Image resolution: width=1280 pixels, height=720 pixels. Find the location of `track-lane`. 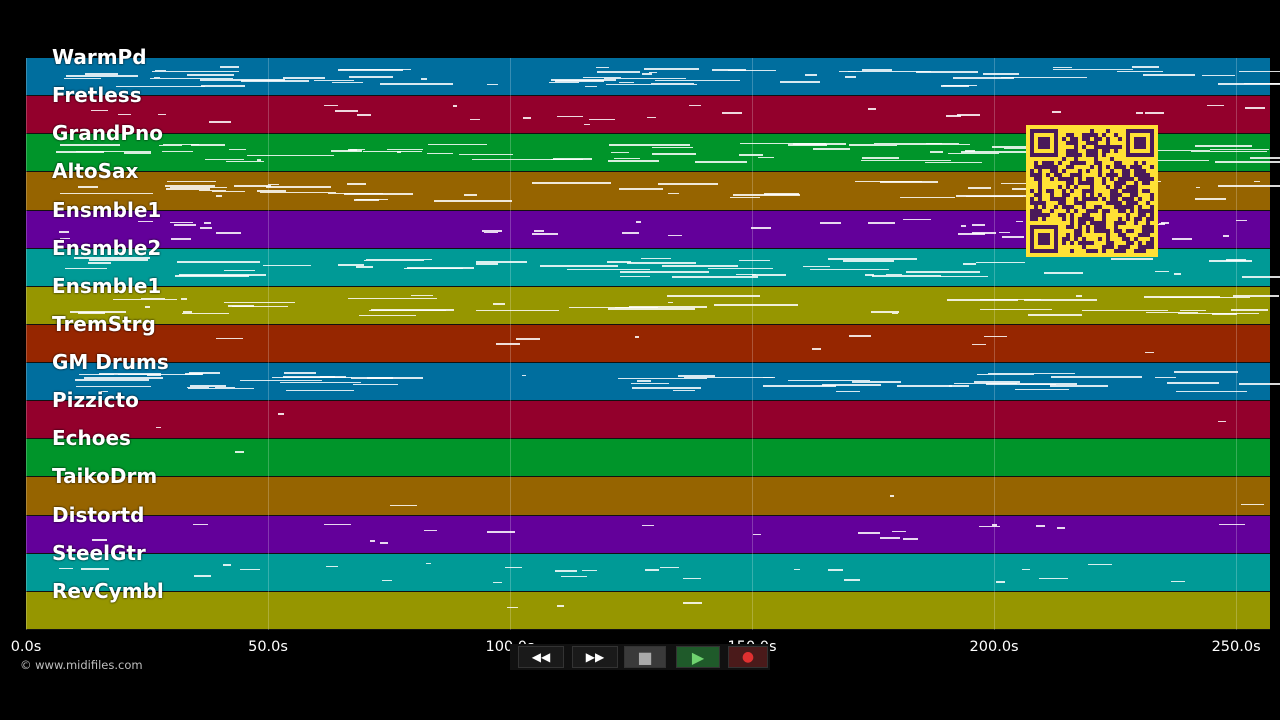

track-lane is located at coordinates (648, 344).